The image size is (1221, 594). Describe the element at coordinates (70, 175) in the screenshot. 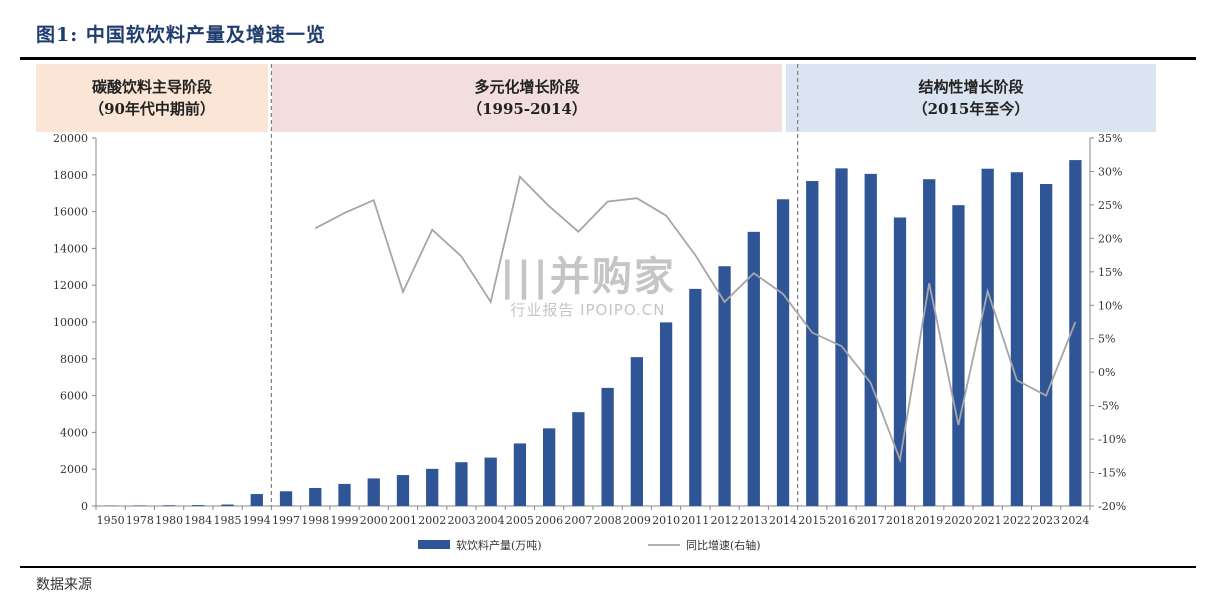

I see `left-tick-label: 18000` at that location.